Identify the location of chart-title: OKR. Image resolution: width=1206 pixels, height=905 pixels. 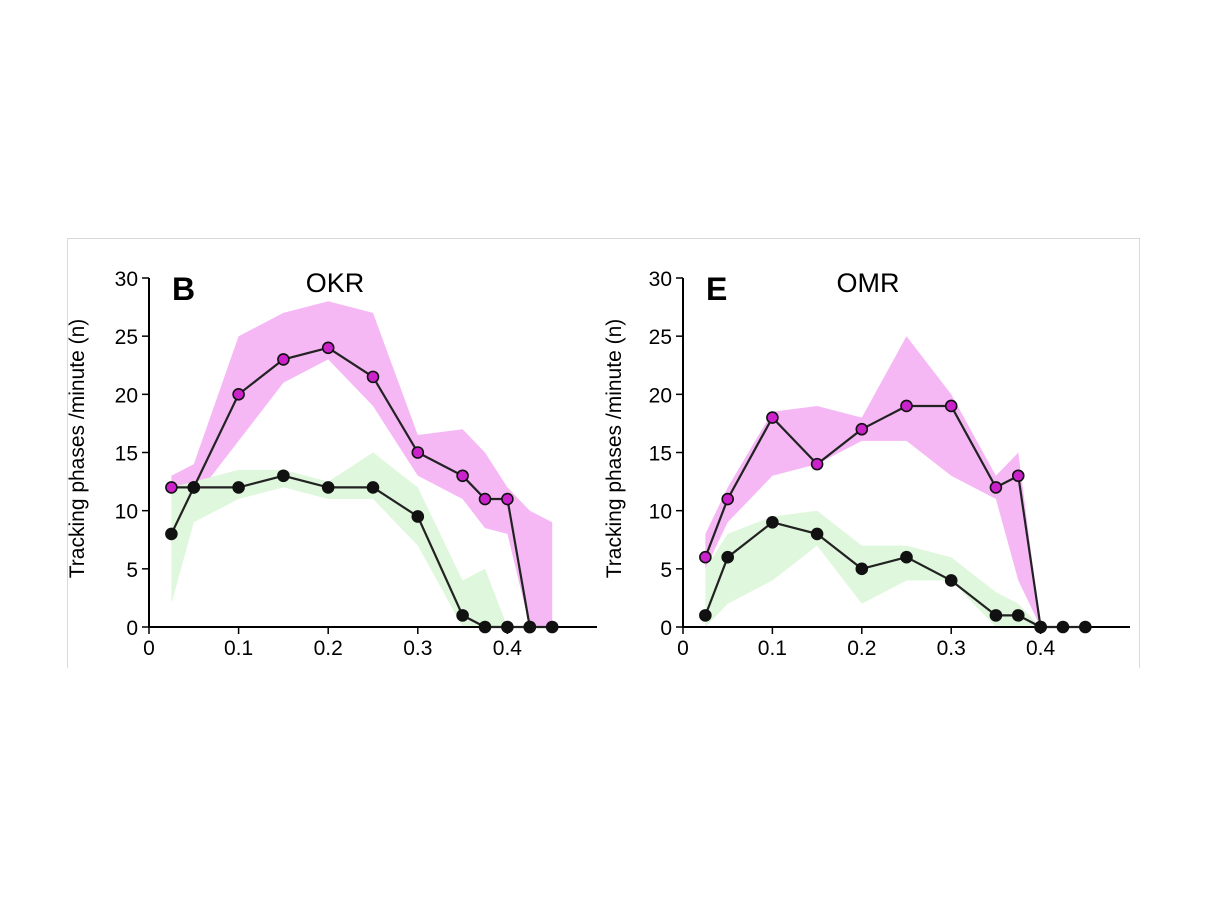
(335, 283).